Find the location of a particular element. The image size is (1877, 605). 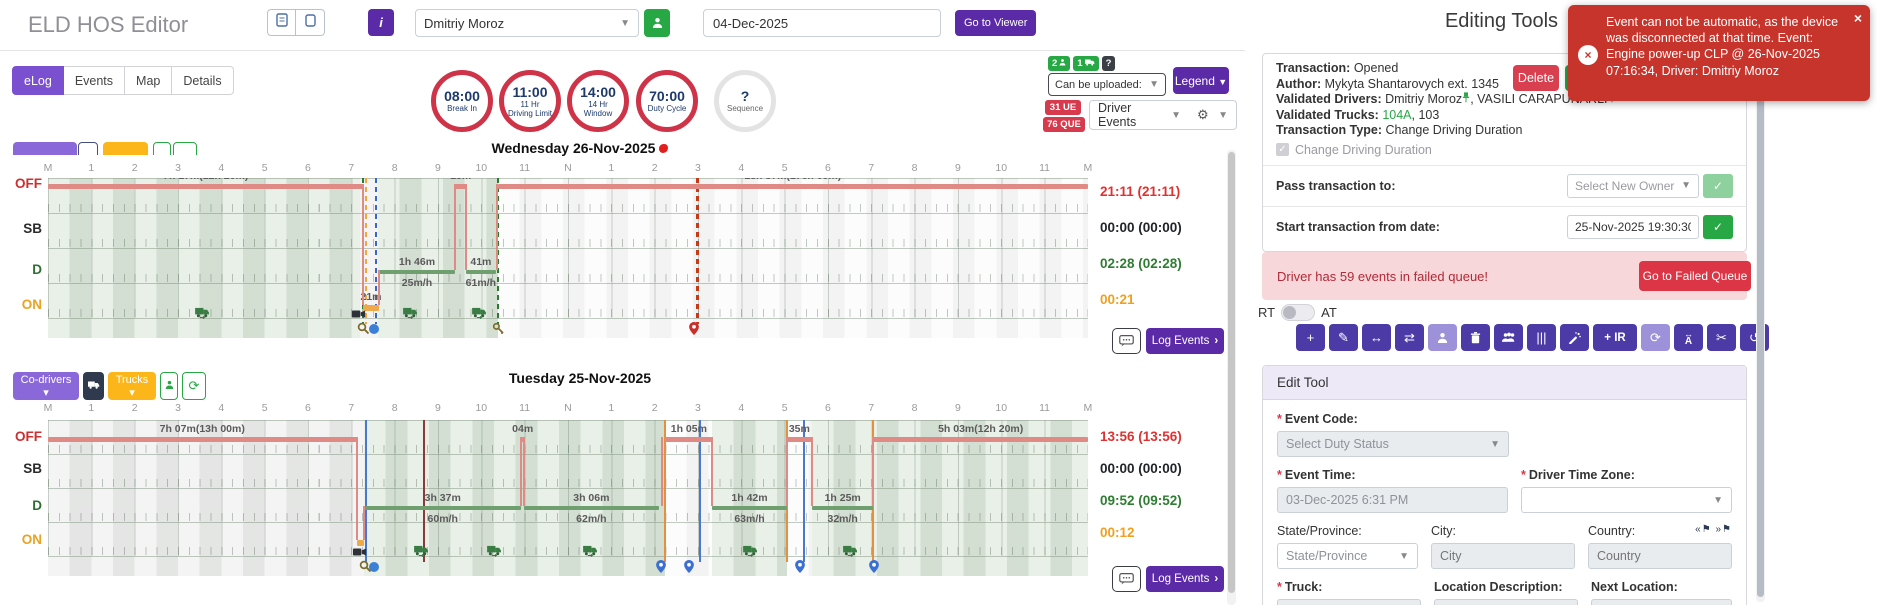

date-input is located at coordinates (822, 23).